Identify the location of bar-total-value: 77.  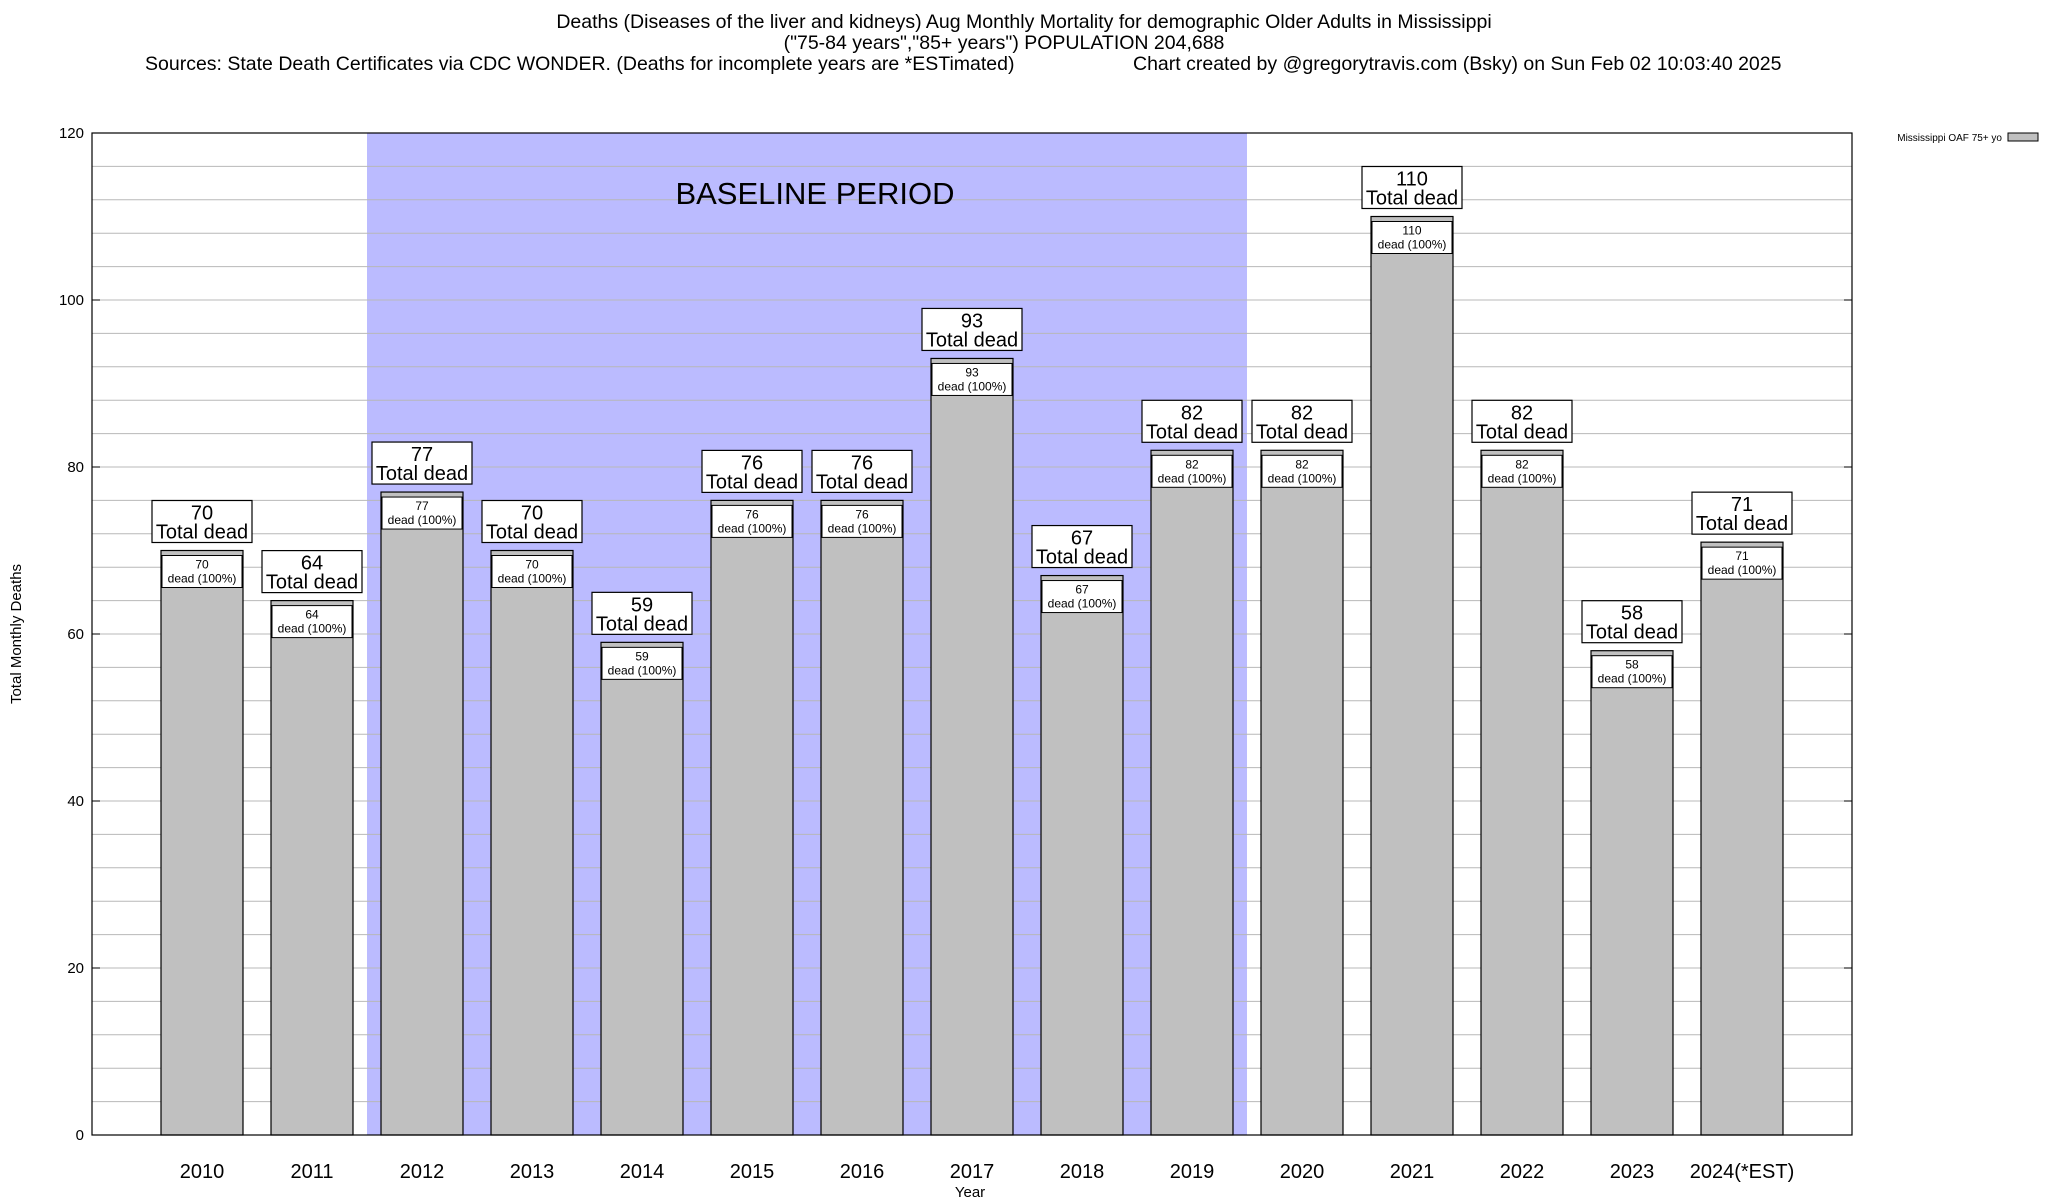
(422, 455).